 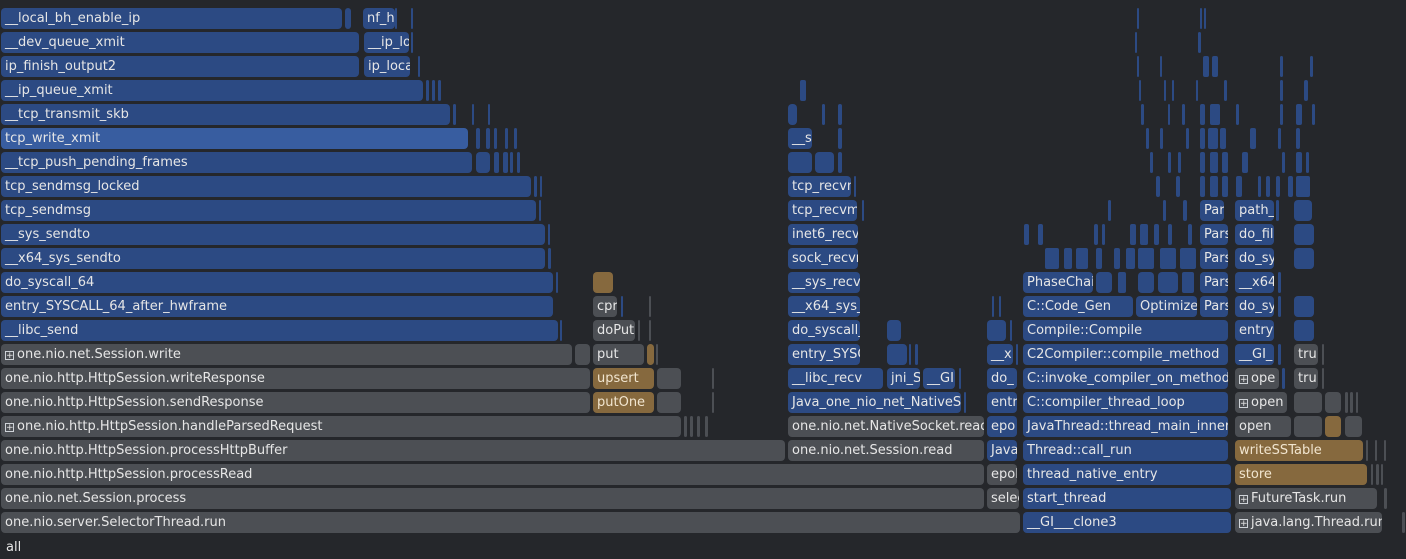 I want to click on stack-frame: Java_one_nio_net_NativeSocket, so click(x=874, y=402).